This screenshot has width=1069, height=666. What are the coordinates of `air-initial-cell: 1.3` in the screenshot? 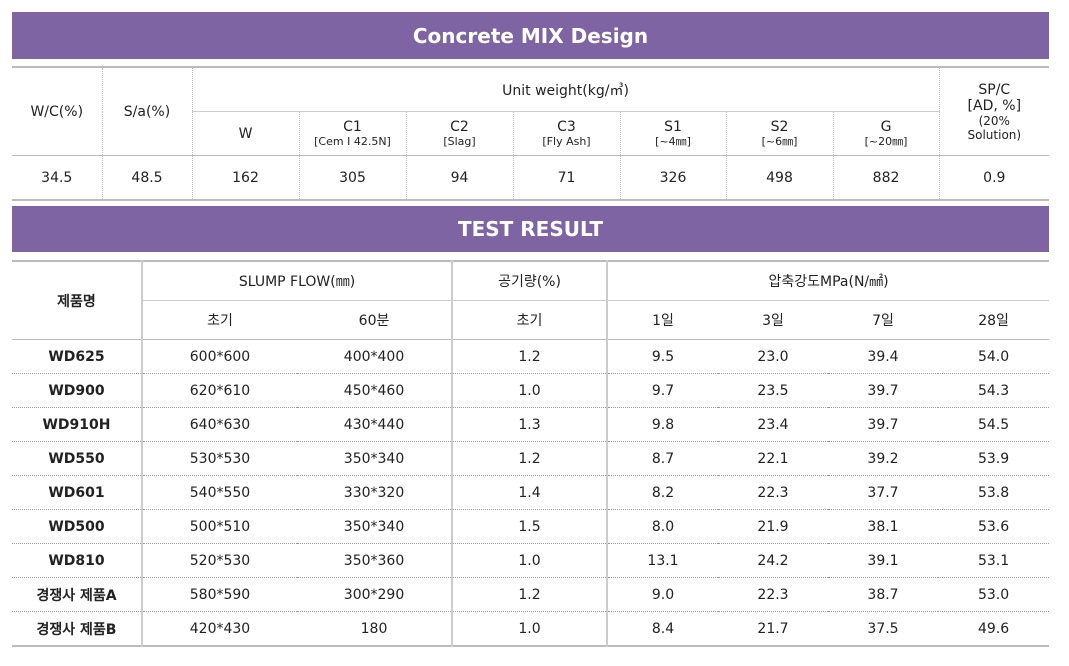 It's located at (530, 424).